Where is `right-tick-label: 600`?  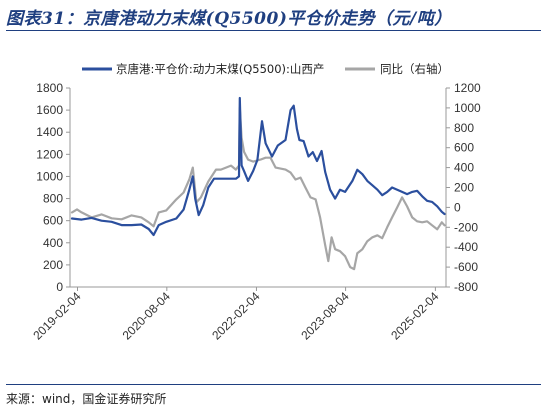 right-tick-label: 600 is located at coordinates (464, 148).